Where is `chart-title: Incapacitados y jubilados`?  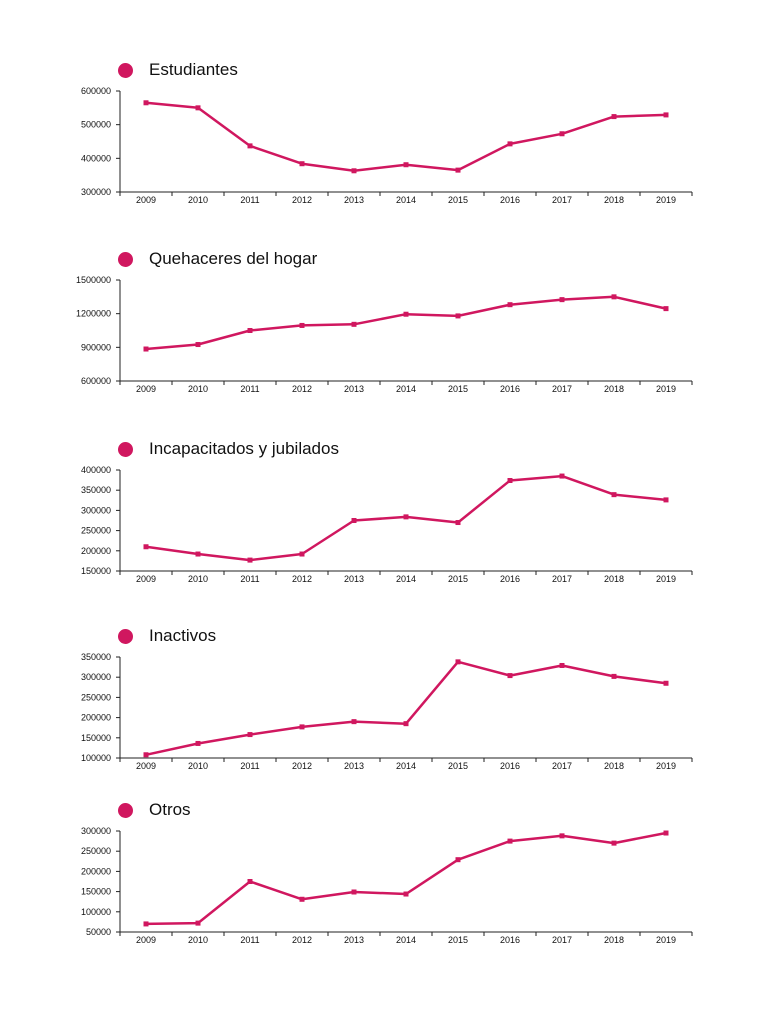
chart-title: Incapacitados y jubilados is located at coordinates (244, 448).